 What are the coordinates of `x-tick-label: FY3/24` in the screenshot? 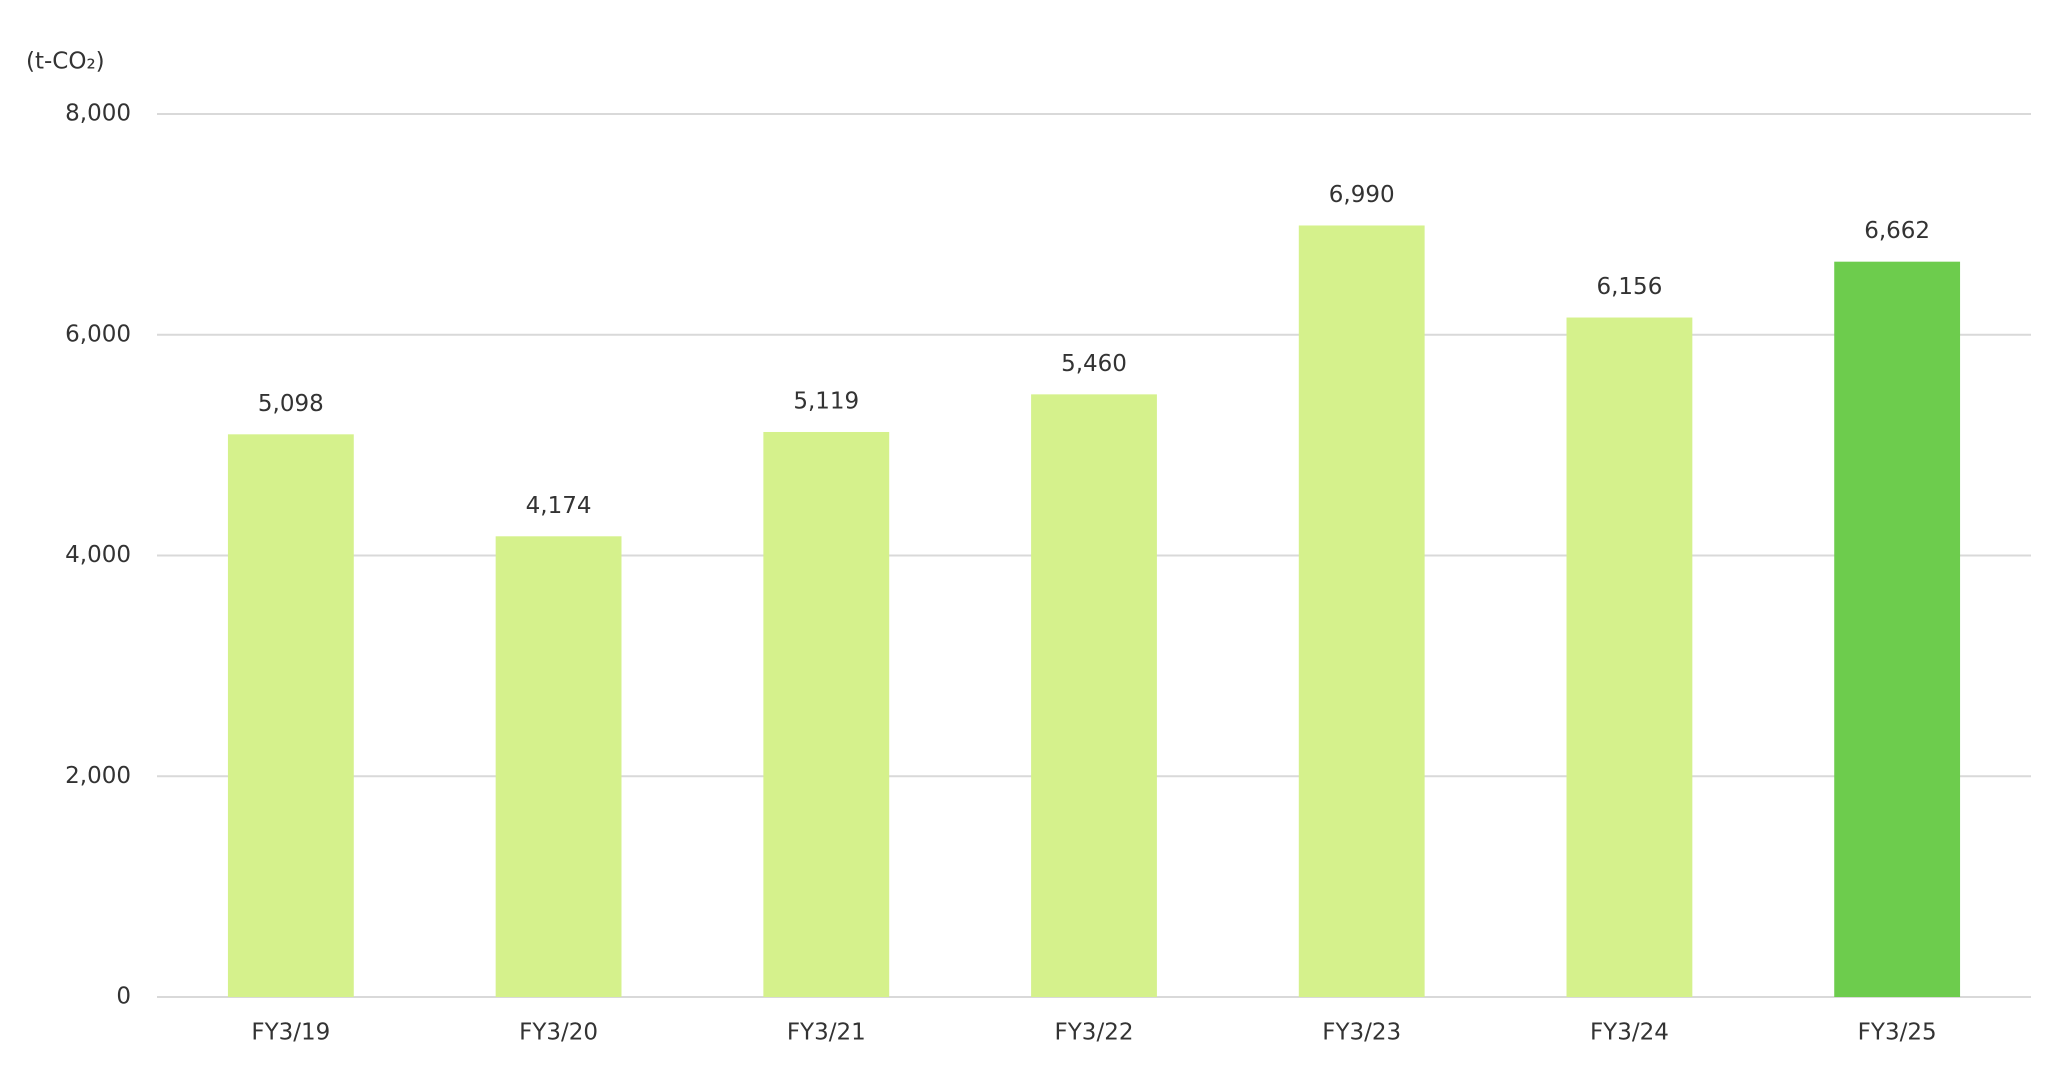 It's located at (1629, 1033).